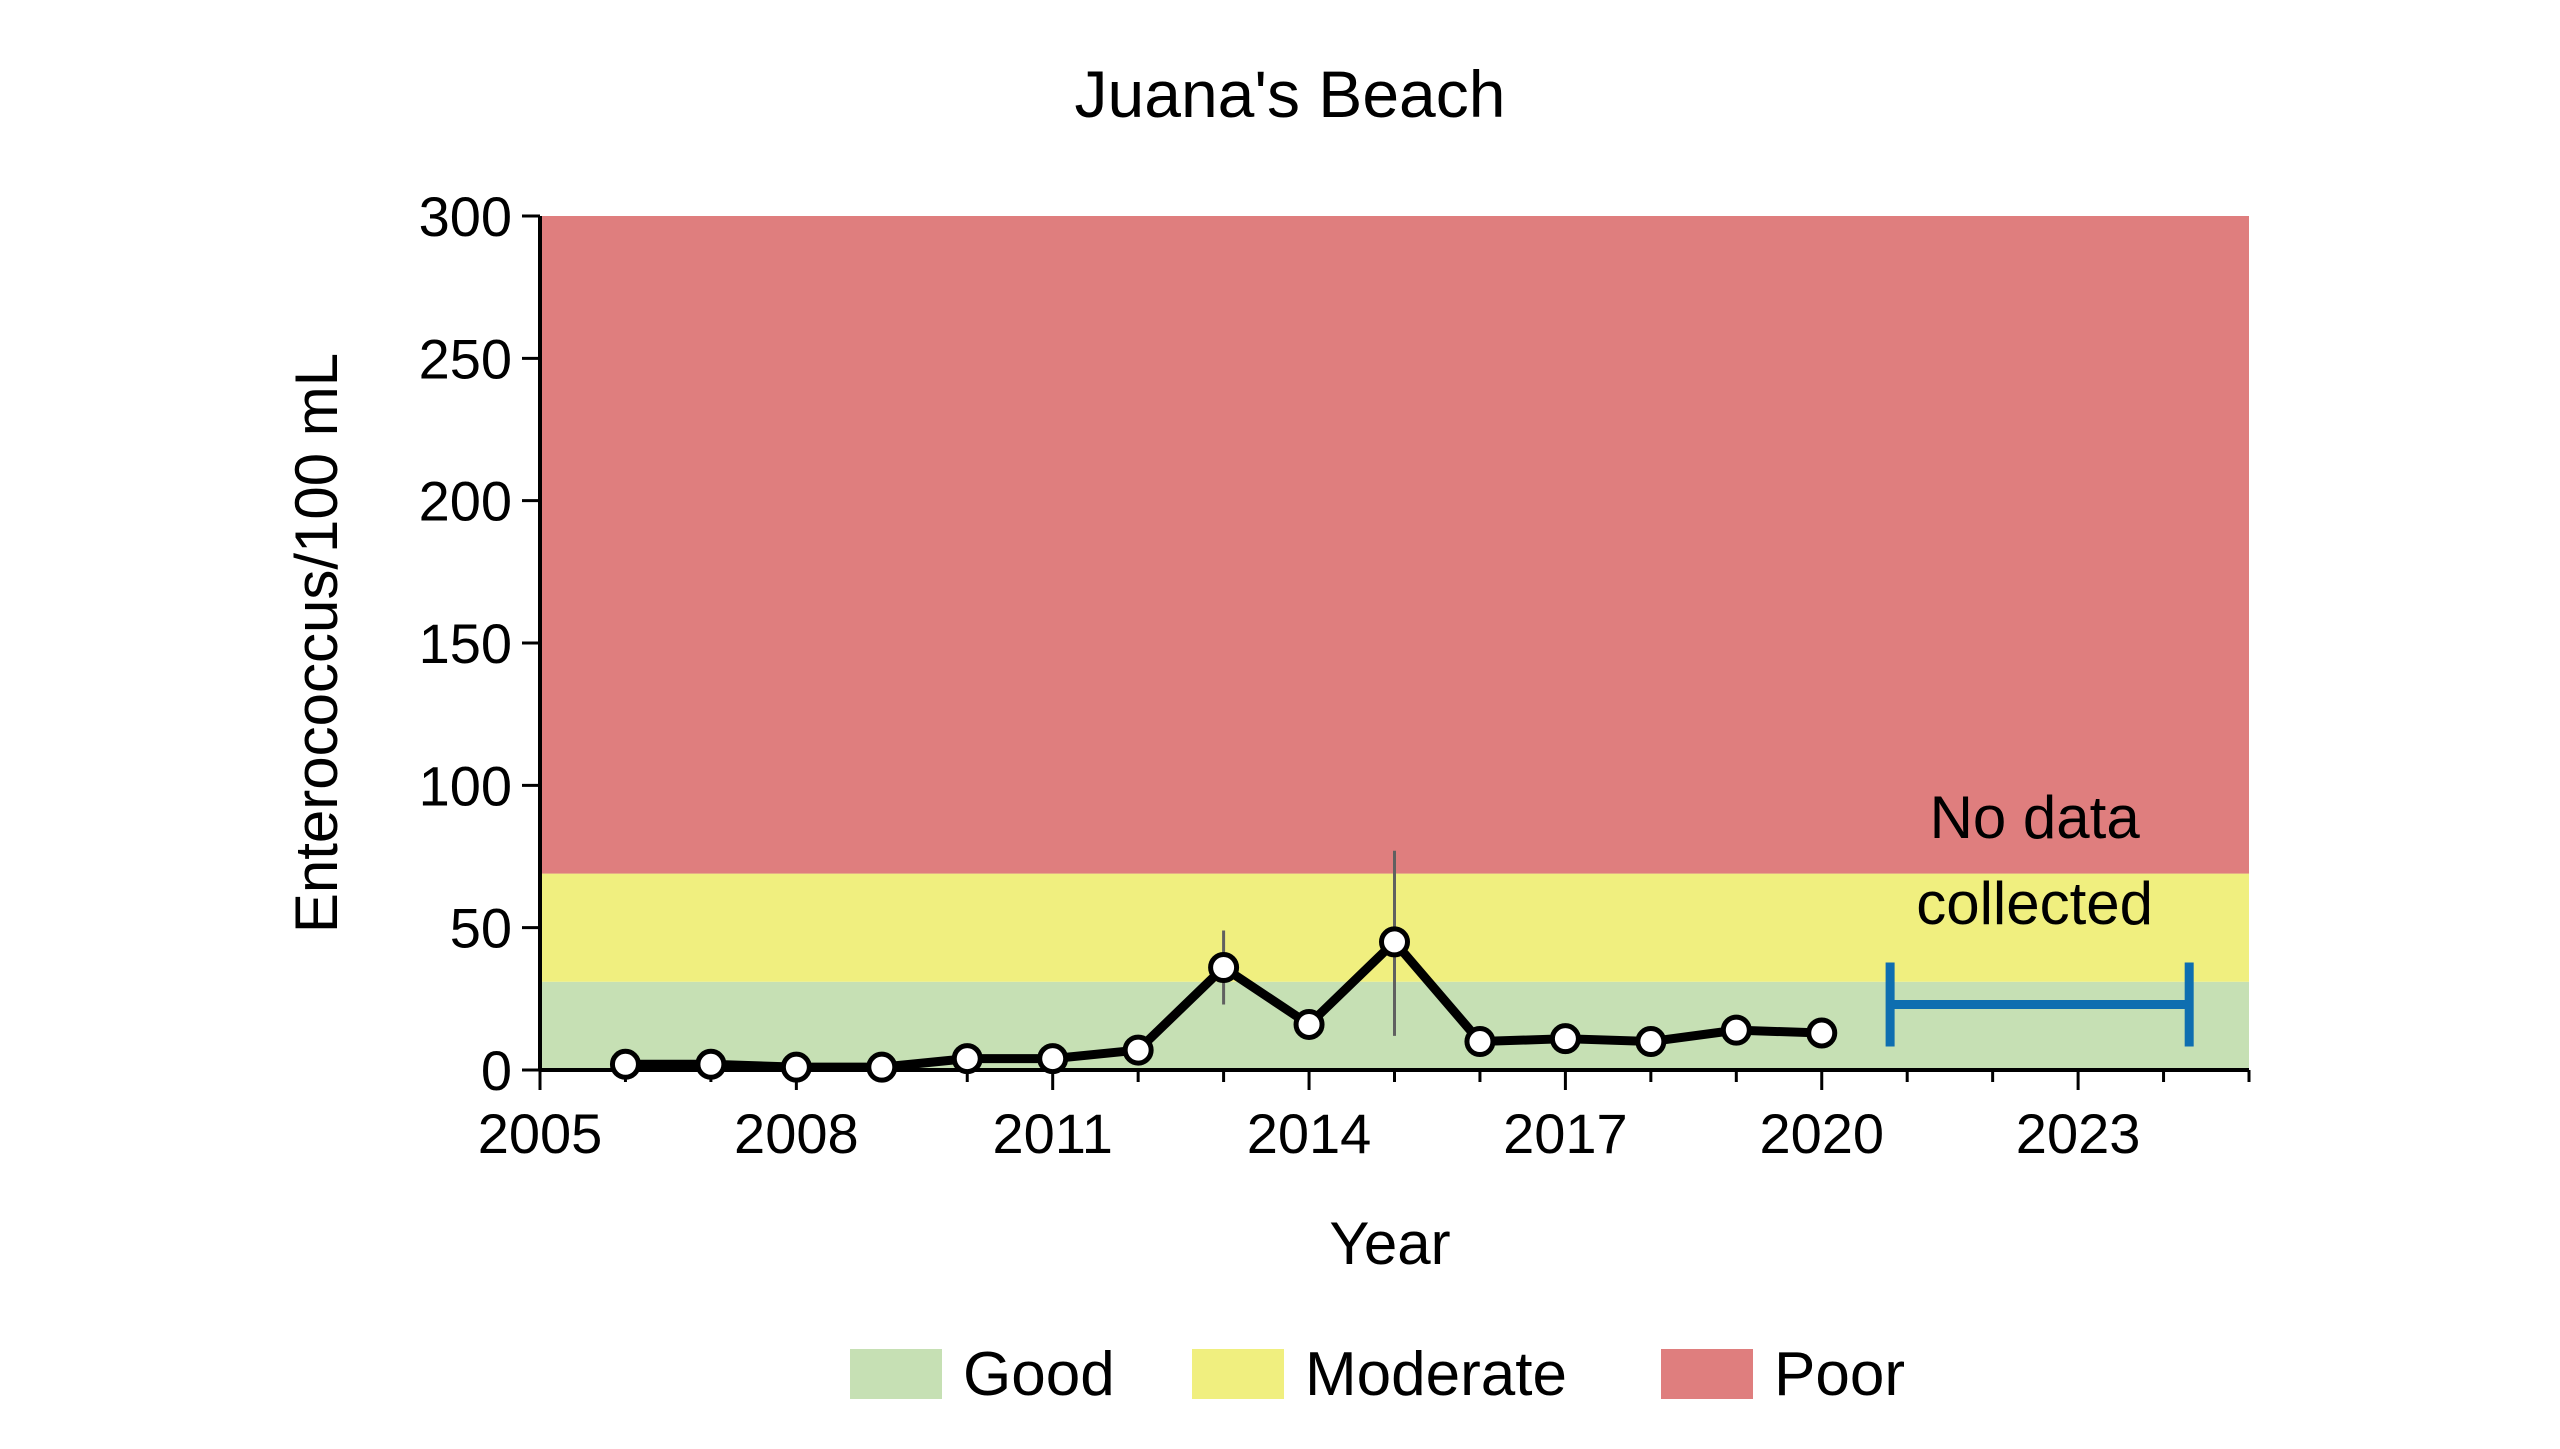 The width and height of the screenshot is (2560, 1449). What do you see at coordinates (1309, 1133) in the screenshot?
I see `x-tick-label: 2014` at bounding box center [1309, 1133].